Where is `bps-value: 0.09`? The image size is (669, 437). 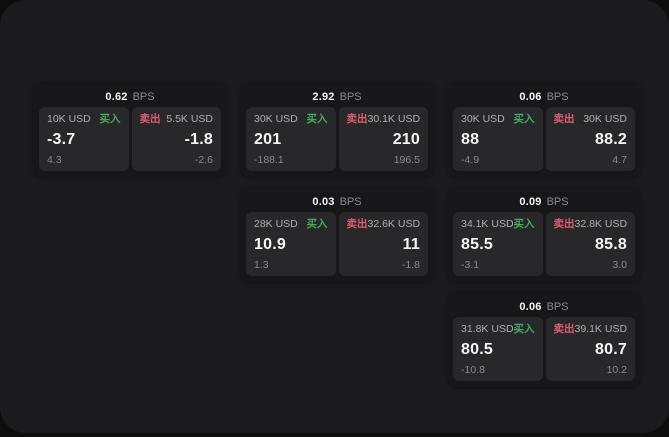 bps-value: 0.09 is located at coordinates (530, 201).